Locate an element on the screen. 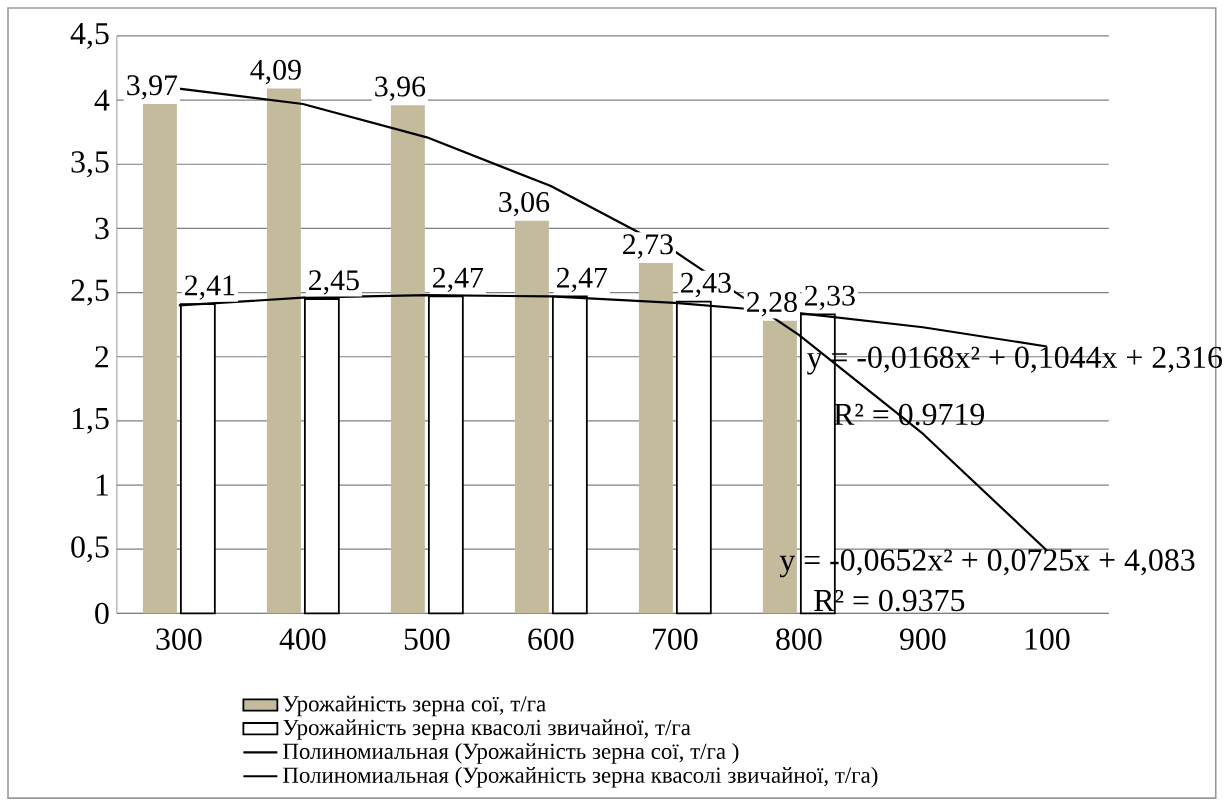  y-tick-label: 3 is located at coordinates (102, 228).